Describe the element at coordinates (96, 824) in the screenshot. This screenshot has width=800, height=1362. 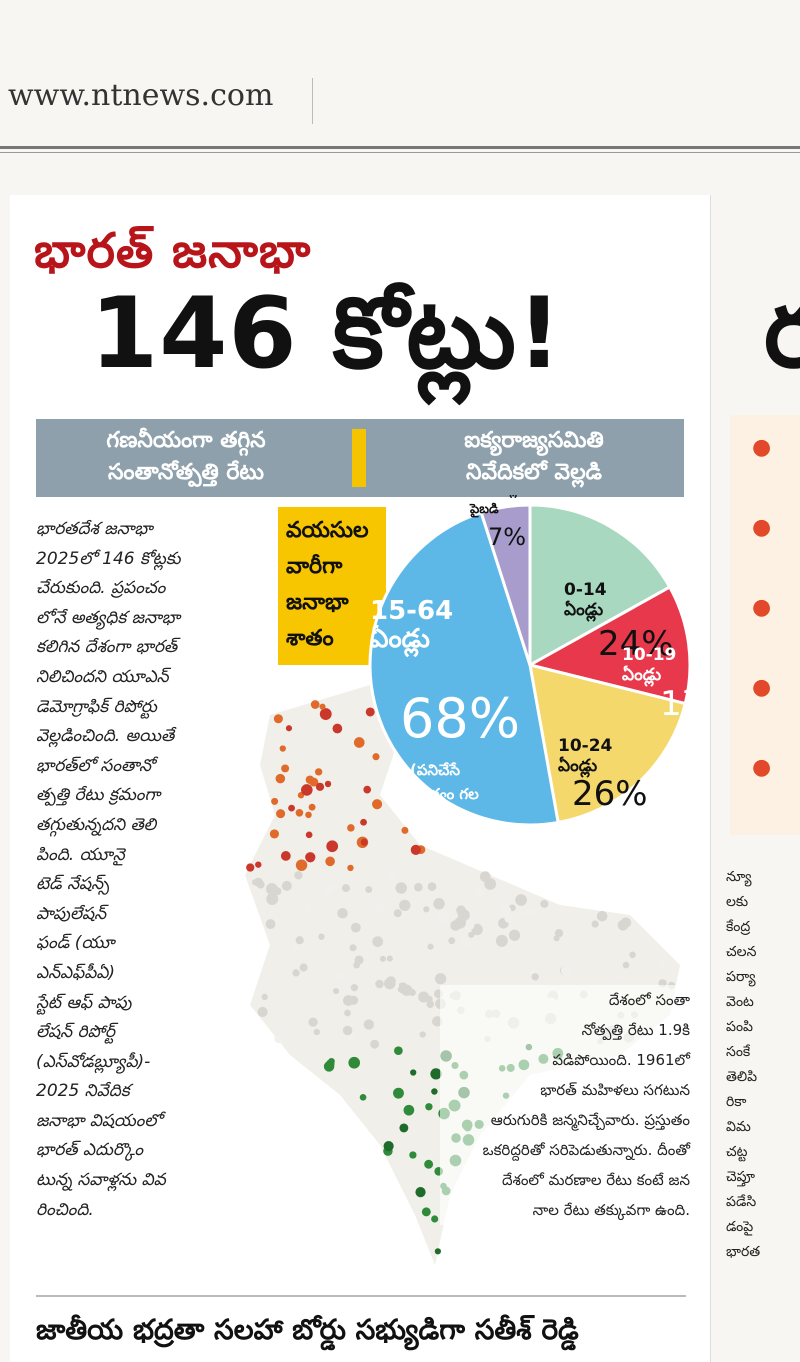
I see `body-line: తగ్గుతున్నదని తెలి` at that location.